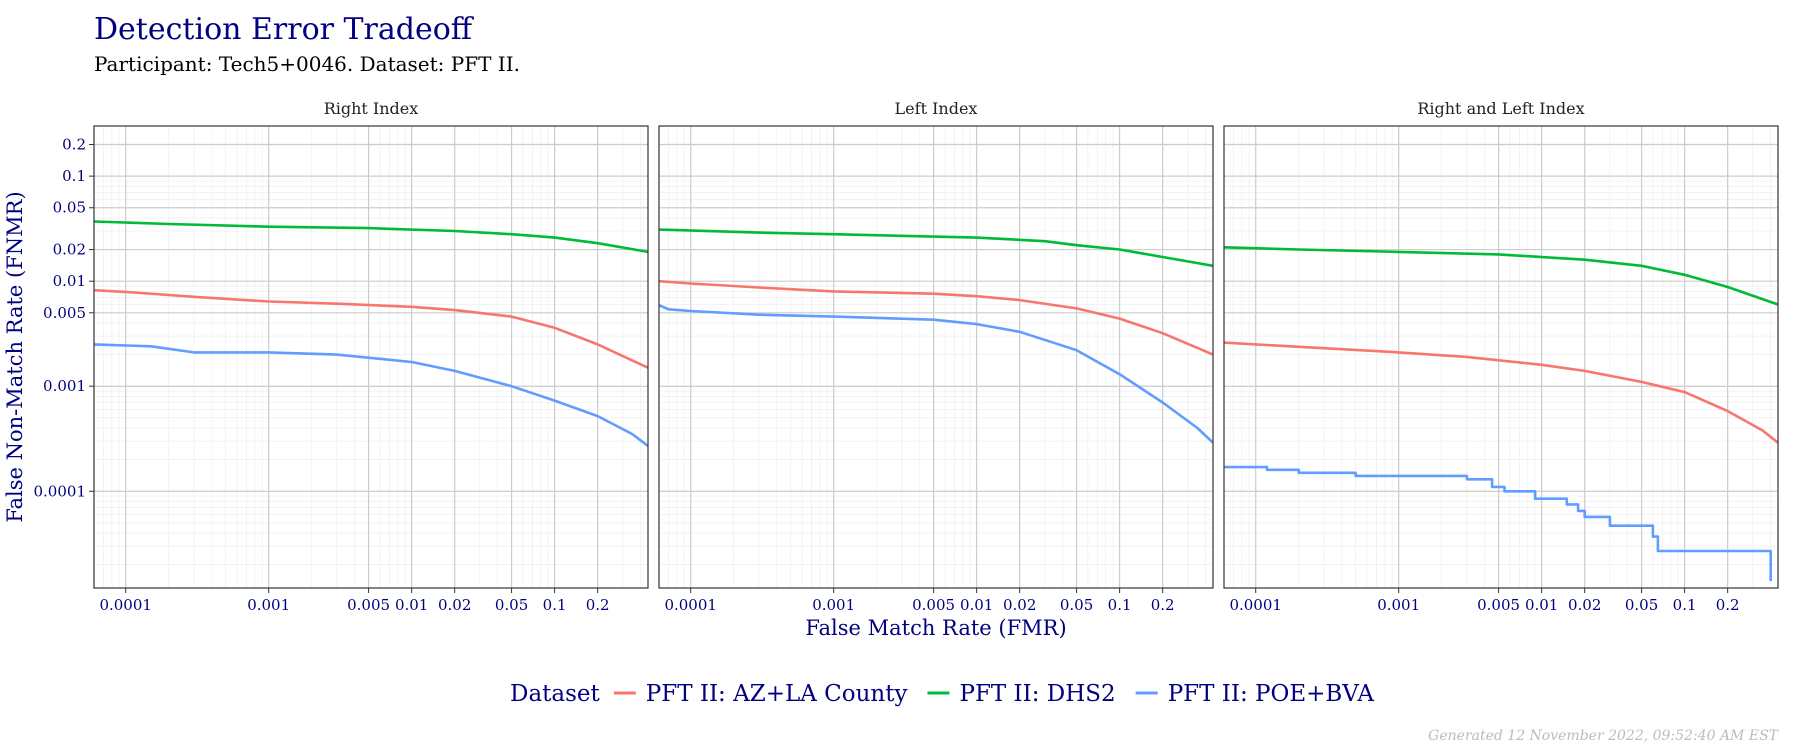  What do you see at coordinates (69, 208) in the screenshot?
I see `y-tick-label: 0.05` at bounding box center [69, 208].